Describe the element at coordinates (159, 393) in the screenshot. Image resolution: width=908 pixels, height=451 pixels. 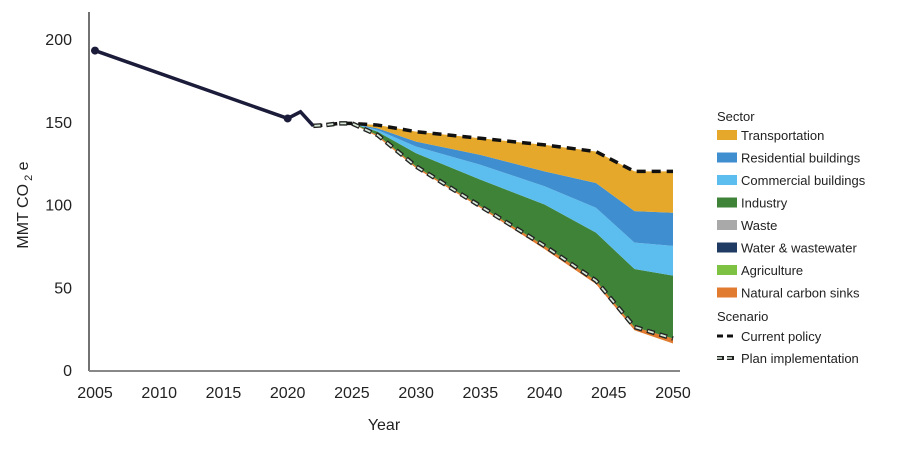
I see `x-tick-label: 2010` at that location.